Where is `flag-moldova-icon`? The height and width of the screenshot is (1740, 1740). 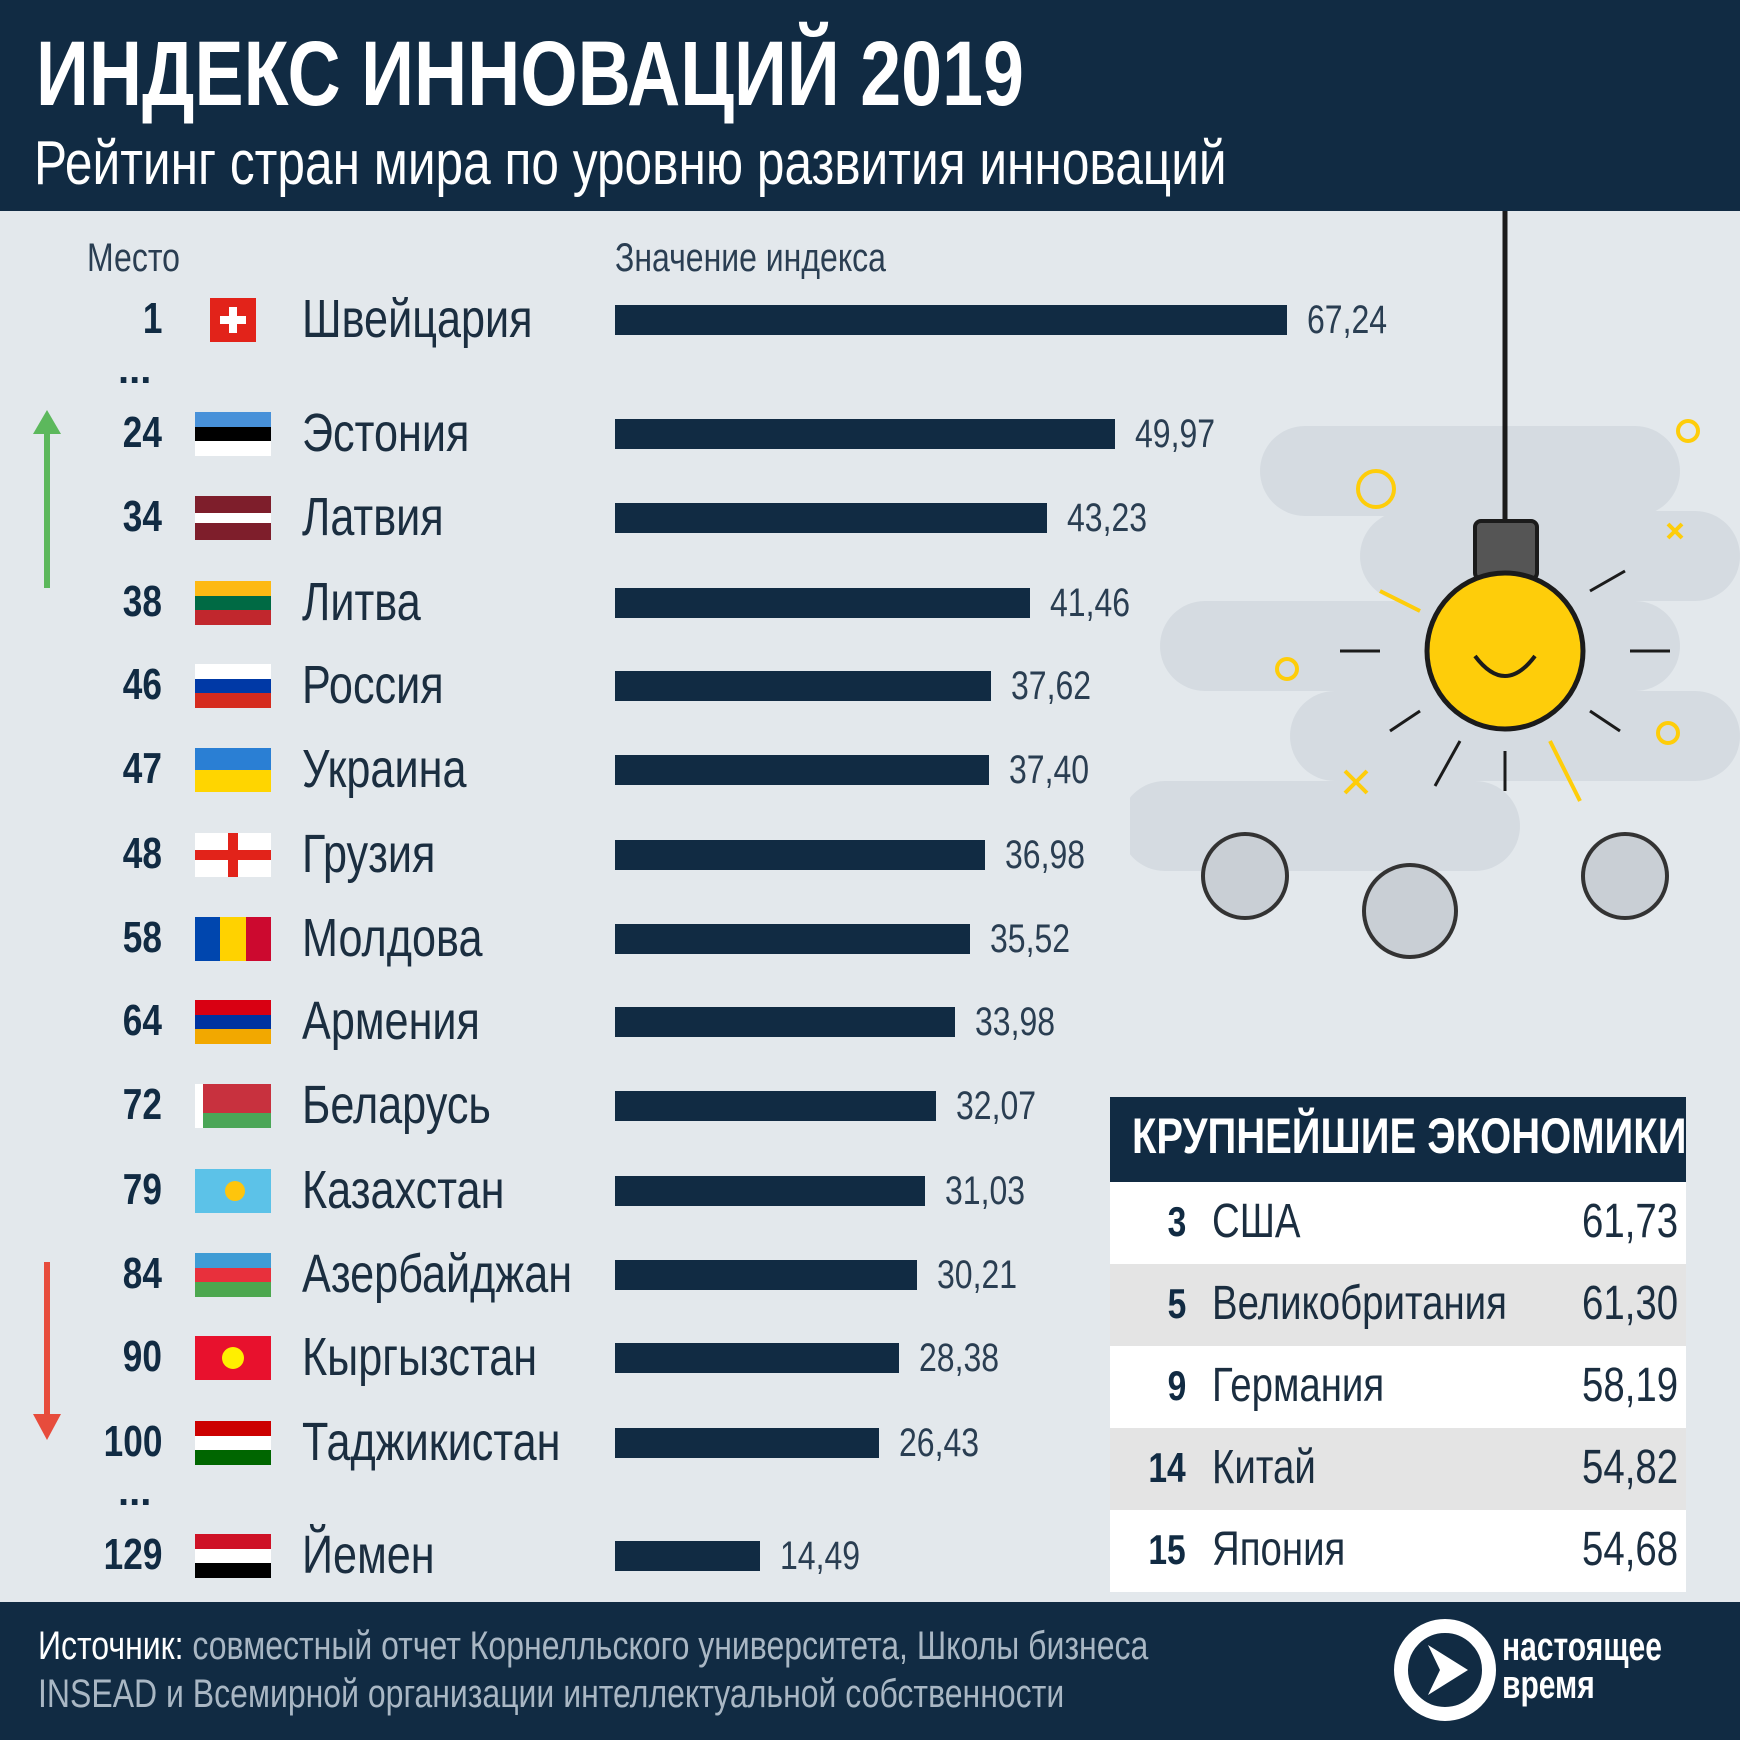 flag-moldova-icon is located at coordinates (233, 939).